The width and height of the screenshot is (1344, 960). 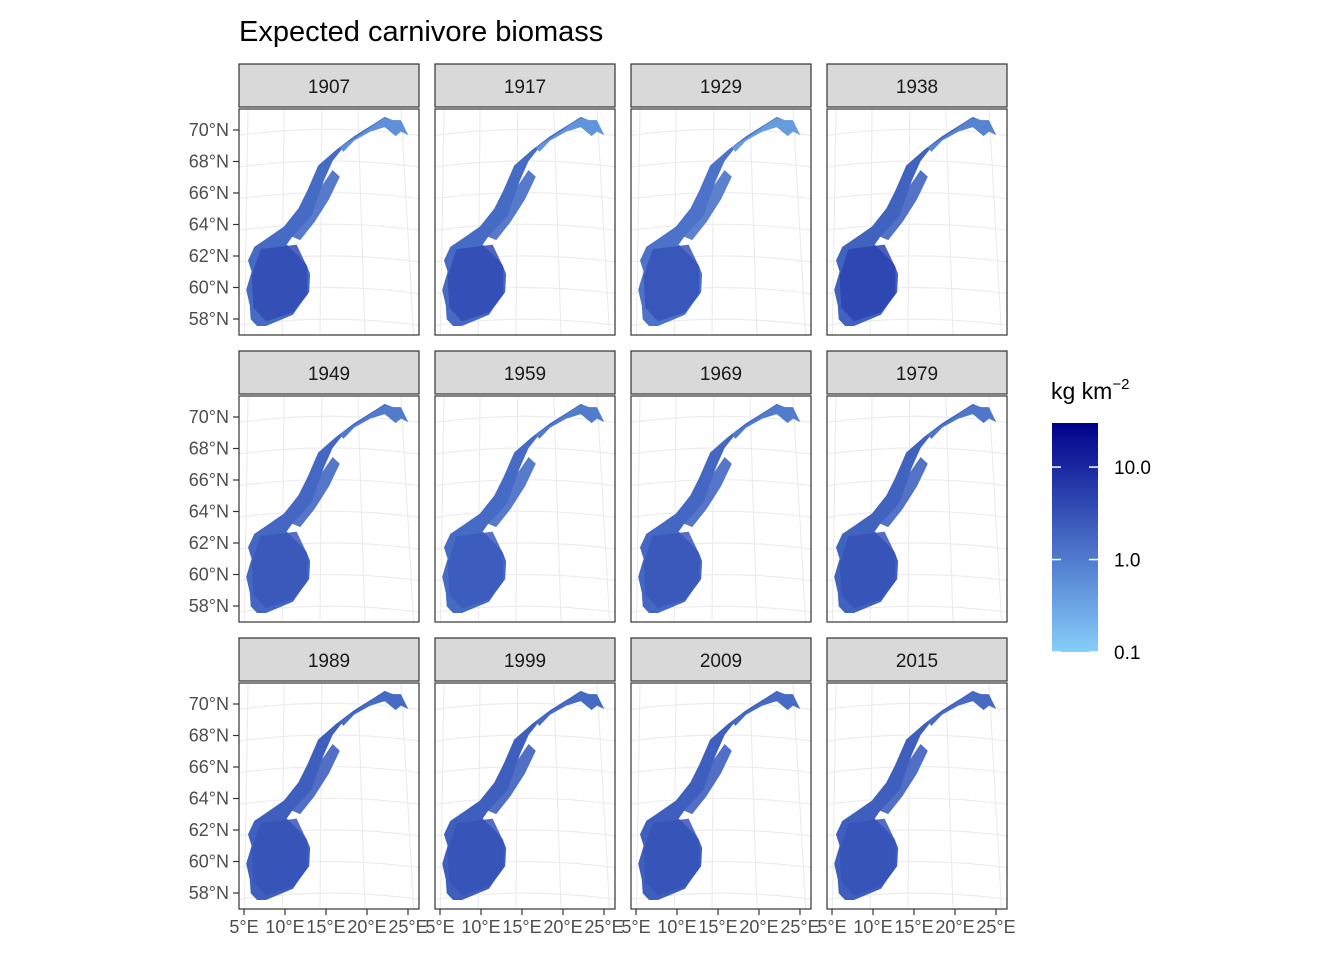 I want to click on panel-1929: 1929, so click(x=721, y=199).